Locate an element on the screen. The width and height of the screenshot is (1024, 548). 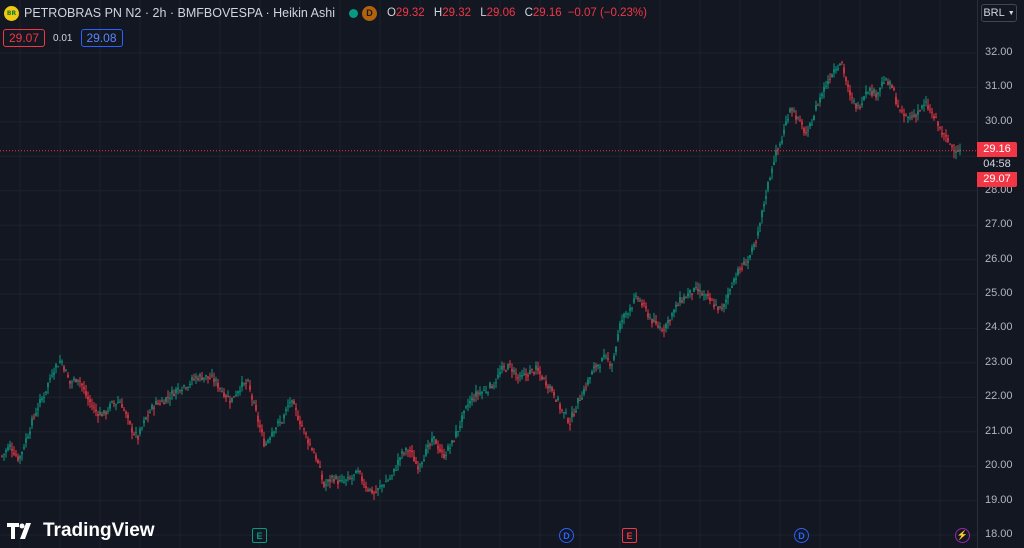
market-open-icon is located at coordinates (353, 13).